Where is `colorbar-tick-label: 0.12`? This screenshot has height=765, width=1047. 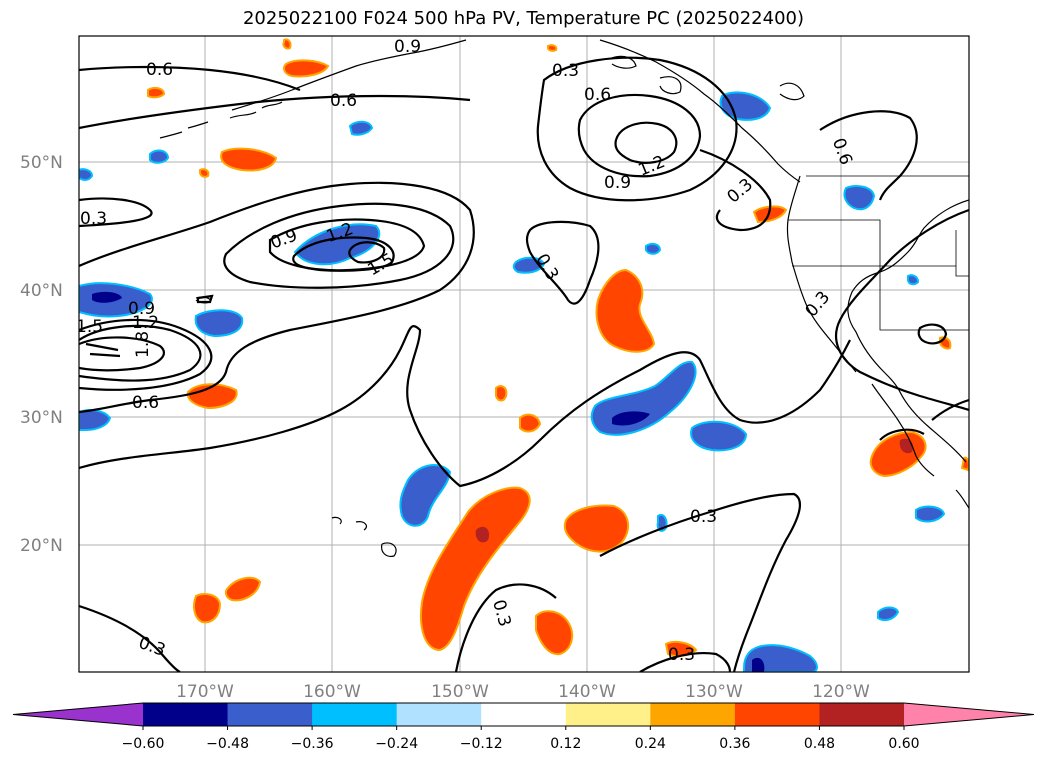
colorbar-tick-label: 0.12 is located at coordinates (565, 744).